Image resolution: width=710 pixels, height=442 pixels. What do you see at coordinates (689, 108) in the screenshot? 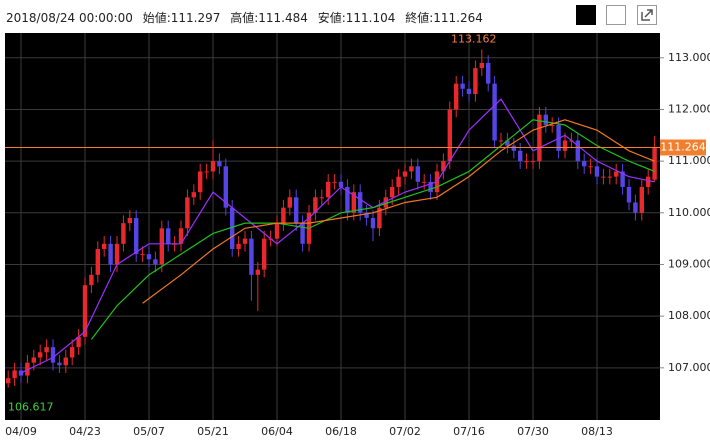
I see `y-tick-label: 112.000` at bounding box center [689, 108].